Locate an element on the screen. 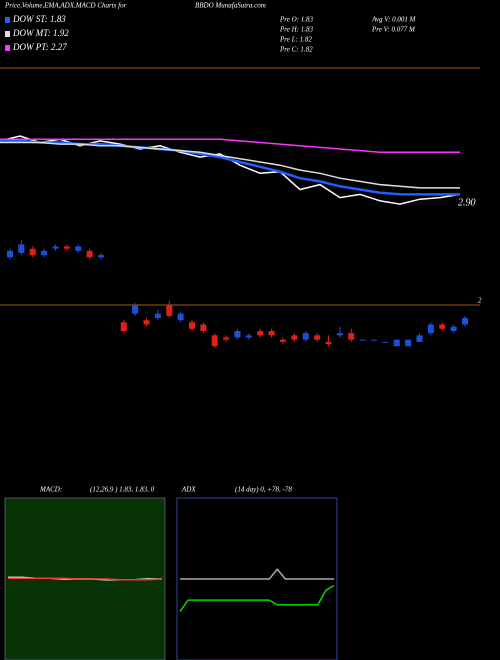 The width and height of the screenshot is (500, 660). legend-label: DOW PT: 2.27 is located at coordinates (39, 47).